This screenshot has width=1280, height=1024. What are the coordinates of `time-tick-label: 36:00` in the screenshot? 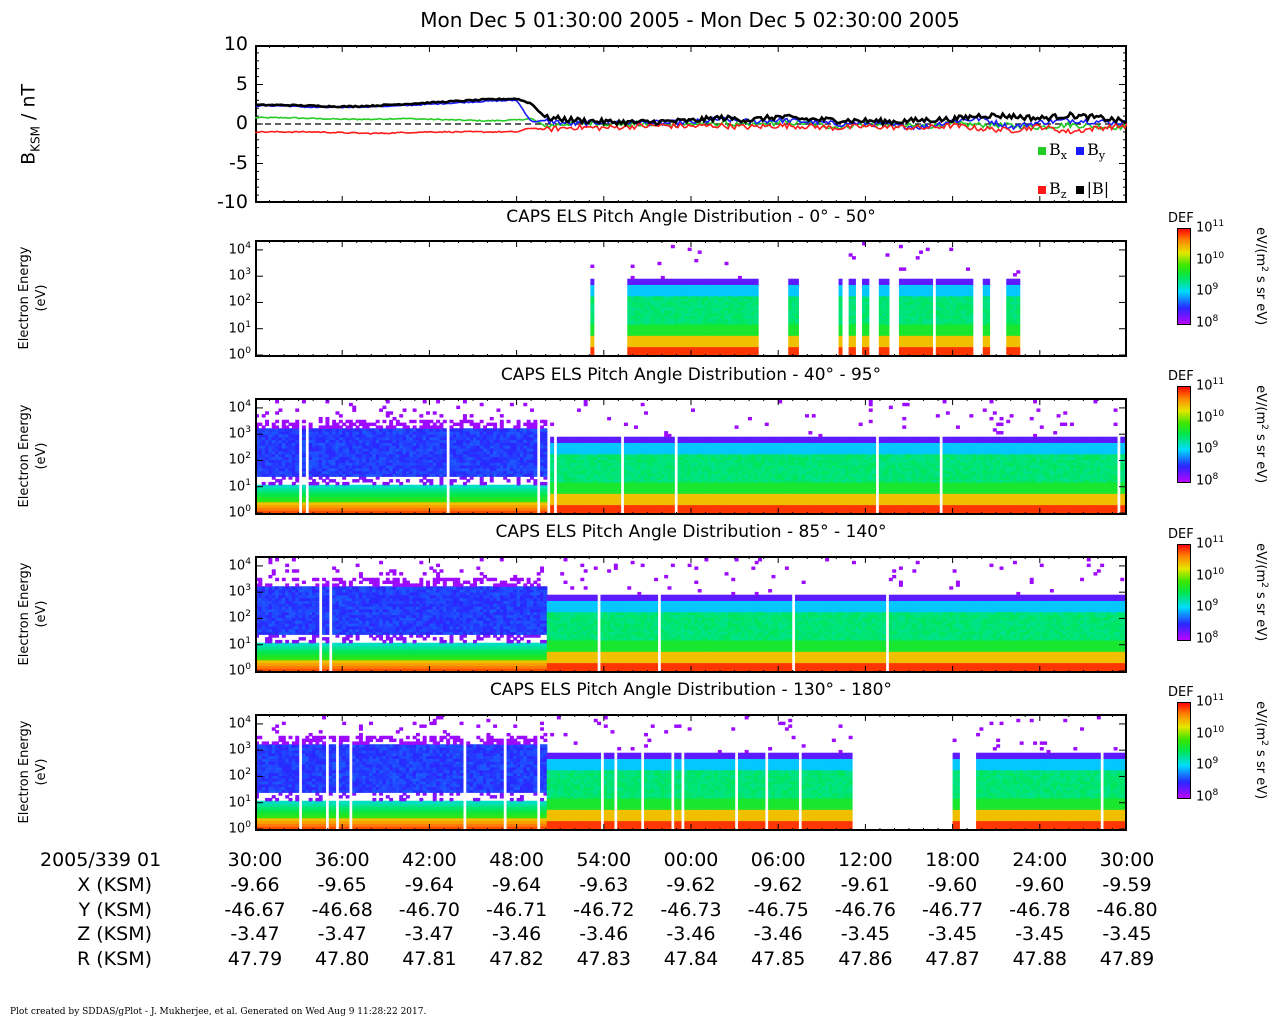 It's located at (342, 860).